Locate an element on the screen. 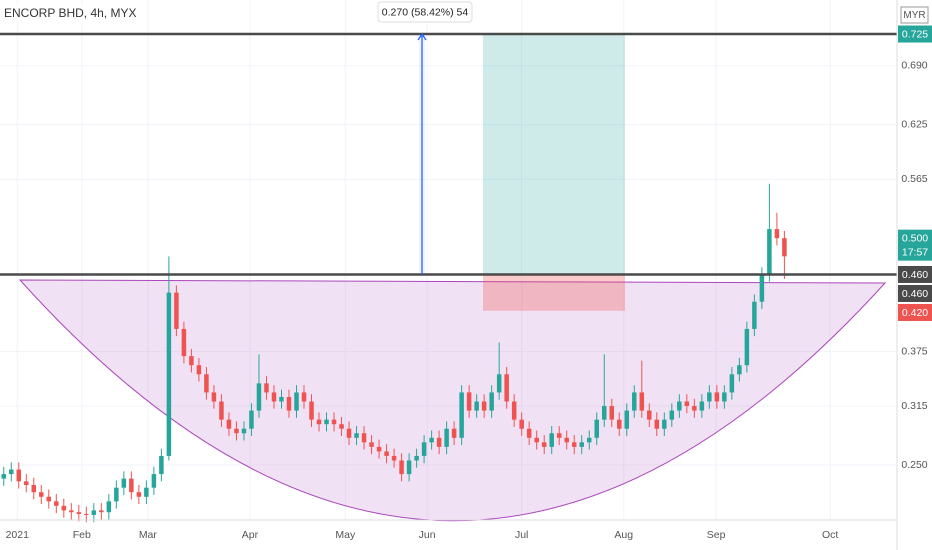 This screenshot has height=550, width=932. target-zone is located at coordinates (554, 154).